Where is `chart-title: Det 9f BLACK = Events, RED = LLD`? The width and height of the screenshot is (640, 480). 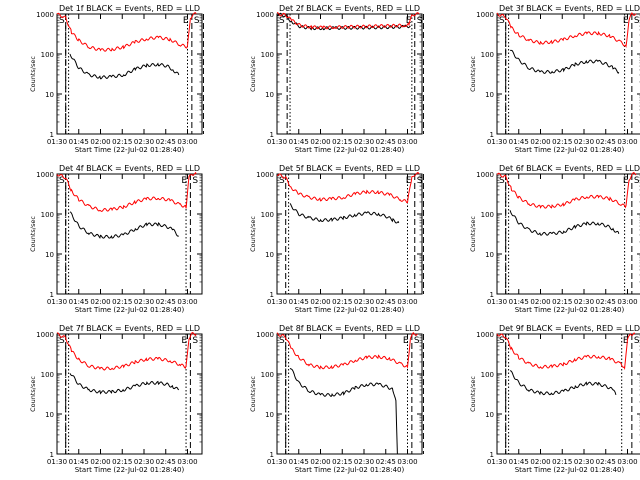
chart-title: Det 9f BLACK = Events, RED = LLD is located at coordinates (569, 328).